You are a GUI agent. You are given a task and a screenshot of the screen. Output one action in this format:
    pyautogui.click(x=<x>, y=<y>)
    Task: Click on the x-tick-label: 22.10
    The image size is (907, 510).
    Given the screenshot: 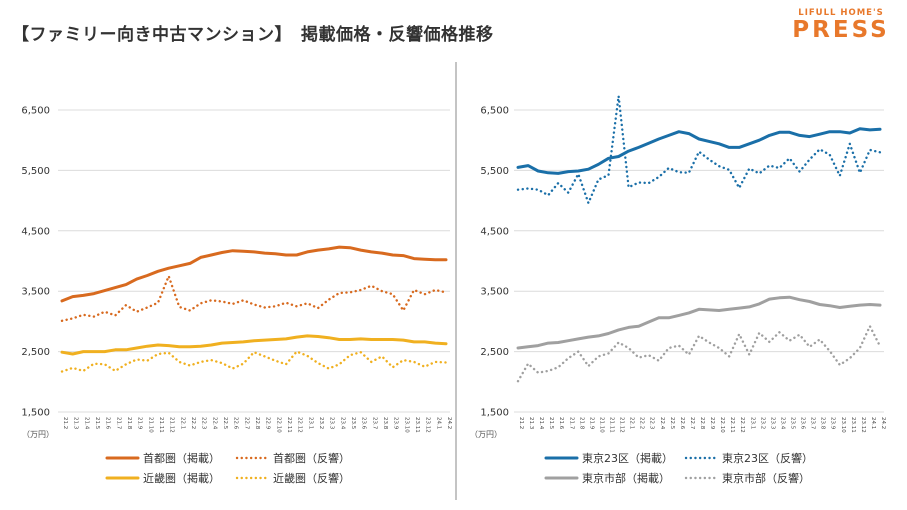 What is the action you would take?
    pyautogui.click(x=278, y=425)
    